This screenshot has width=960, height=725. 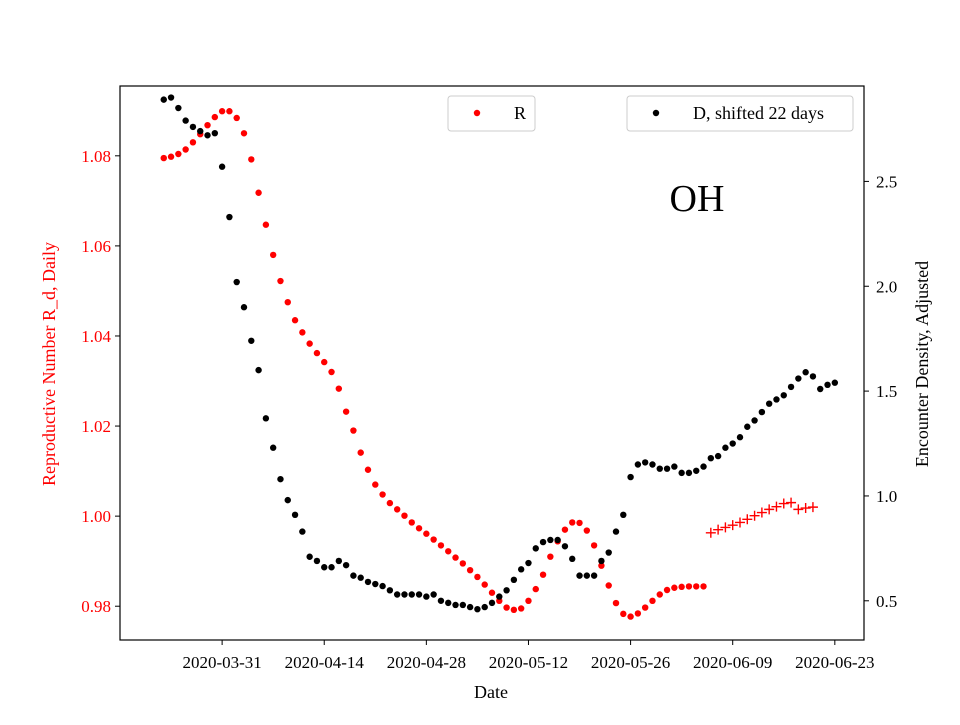 I want to click on state-annotation: OH, so click(x=697, y=199).